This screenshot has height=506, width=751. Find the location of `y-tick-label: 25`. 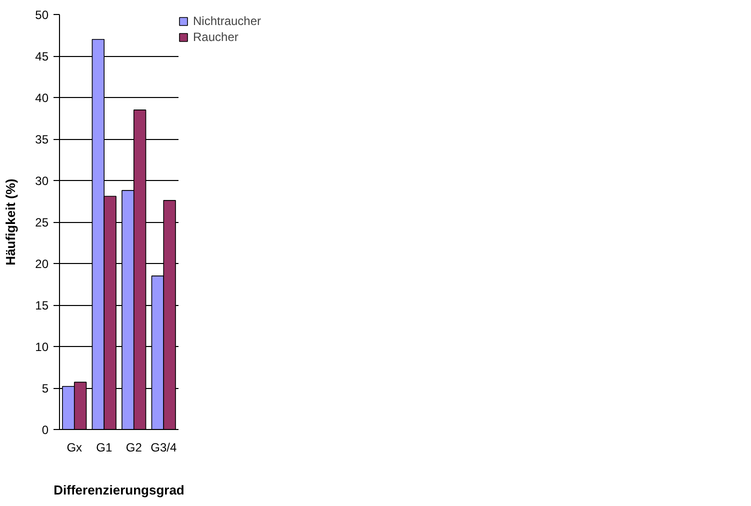

y-tick-label: 25 is located at coordinates (42, 223).